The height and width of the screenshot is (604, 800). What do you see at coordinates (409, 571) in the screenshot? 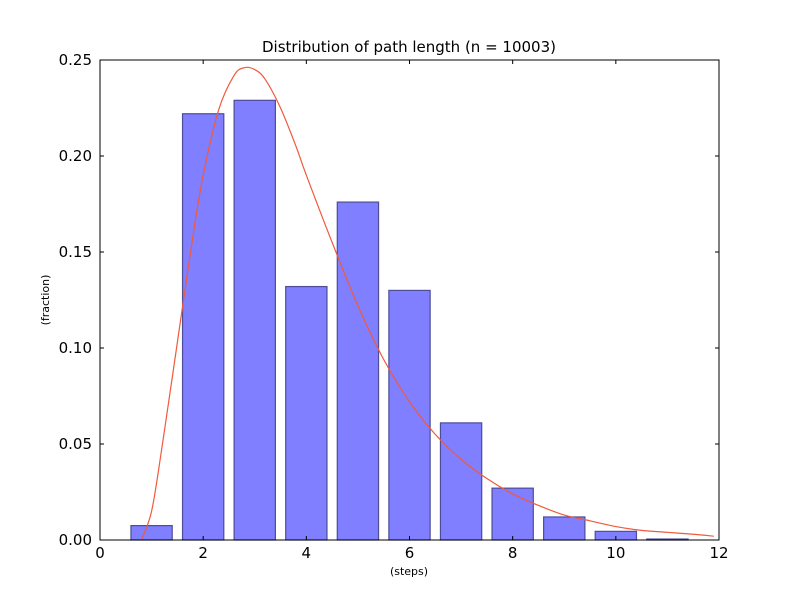
I see `x-axis-label: (steps)` at bounding box center [409, 571].